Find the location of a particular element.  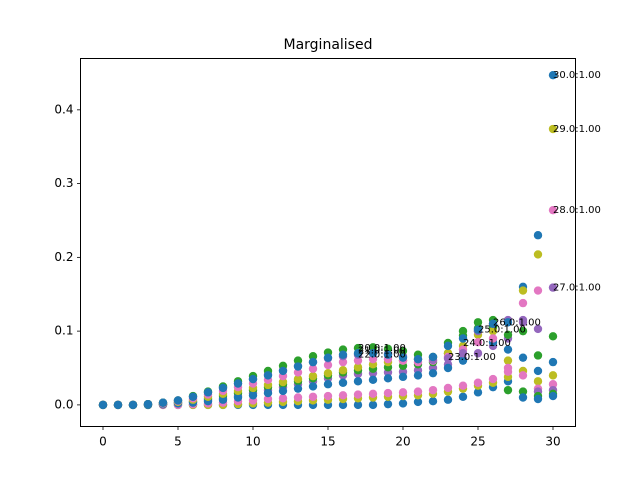

point-annotation: 25.0:1.00 is located at coordinates (502, 330).